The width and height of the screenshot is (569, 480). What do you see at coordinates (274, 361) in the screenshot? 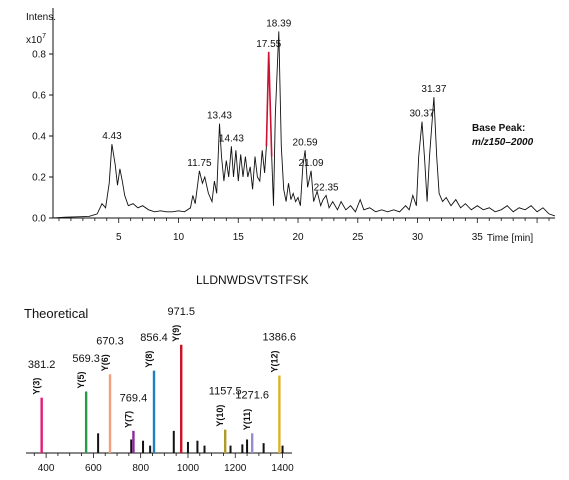
I see `ion-label: Y(12)` at bounding box center [274, 361].